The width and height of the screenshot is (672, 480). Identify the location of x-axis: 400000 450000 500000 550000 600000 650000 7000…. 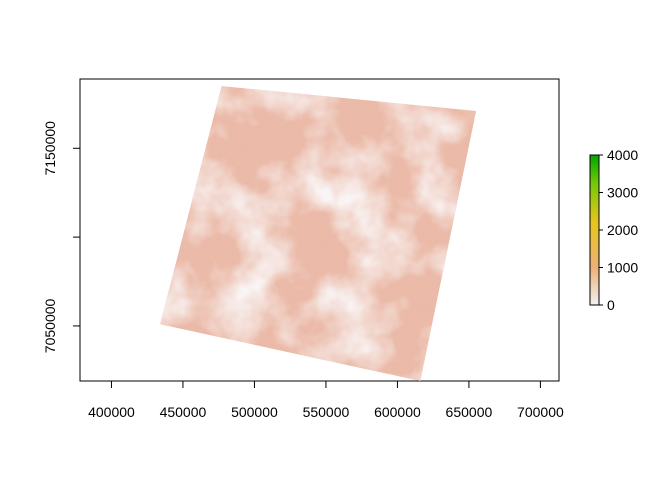
(326, 400).